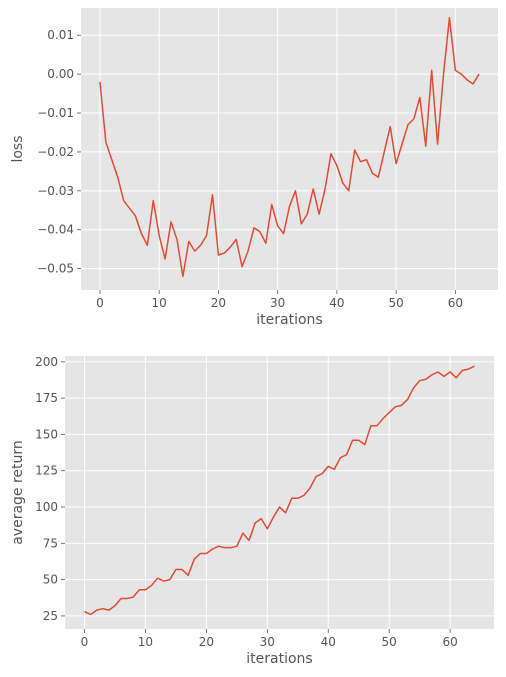  What do you see at coordinates (60, 35) in the screenshot?
I see `loss-y-tick-label: 0.01` at bounding box center [60, 35].